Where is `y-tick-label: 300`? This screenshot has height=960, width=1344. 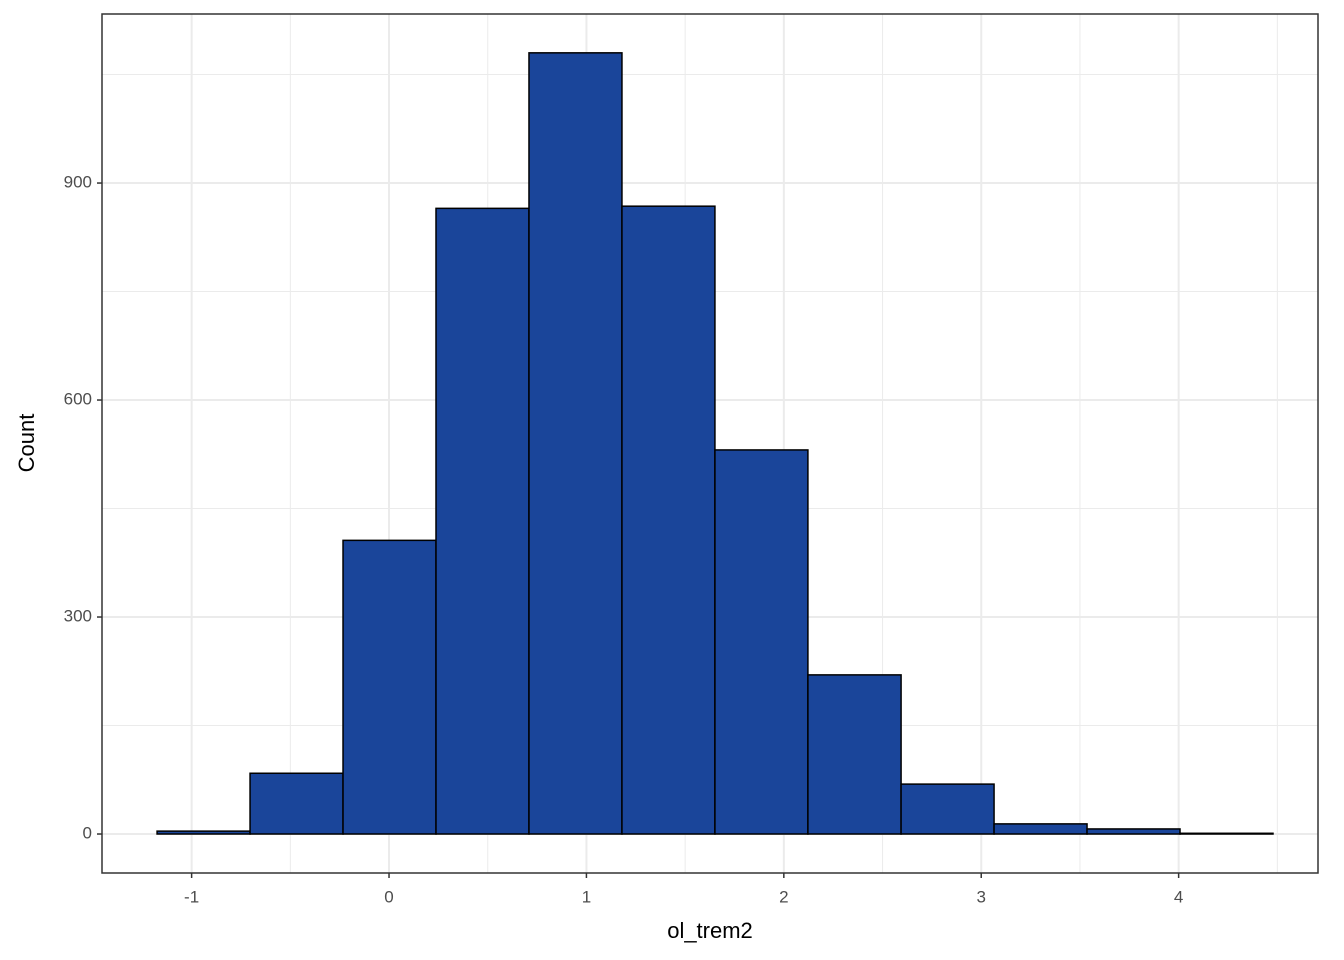
y-tick-label: 300 is located at coordinates (78, 616).